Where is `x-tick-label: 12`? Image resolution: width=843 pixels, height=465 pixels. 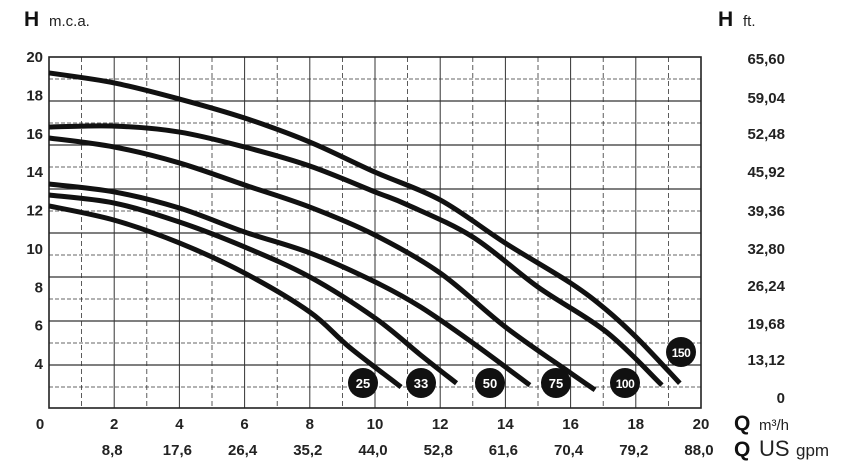
x-tick-label: 12 is located at coordinates (440, 424).